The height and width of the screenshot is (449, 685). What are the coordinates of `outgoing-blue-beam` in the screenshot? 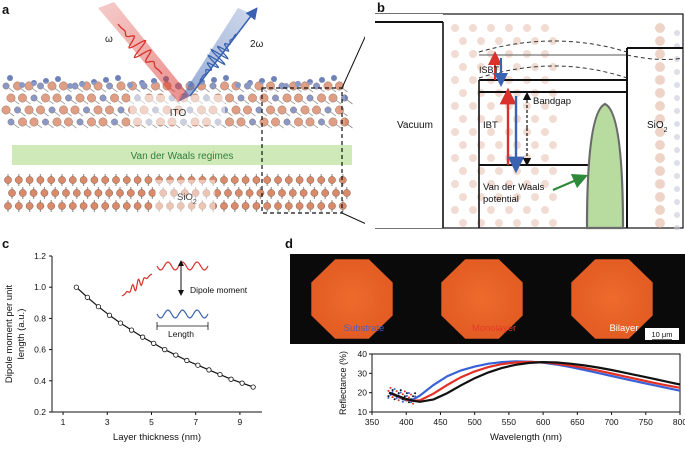 It's located at (215, 55).